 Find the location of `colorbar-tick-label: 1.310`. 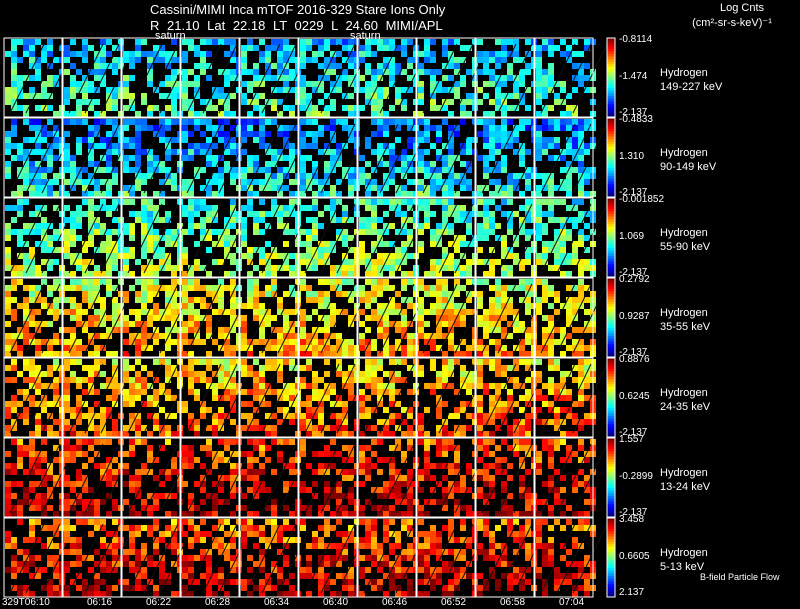

colorbar-tick-label: 1.310 is located at coordinates (632, 156).